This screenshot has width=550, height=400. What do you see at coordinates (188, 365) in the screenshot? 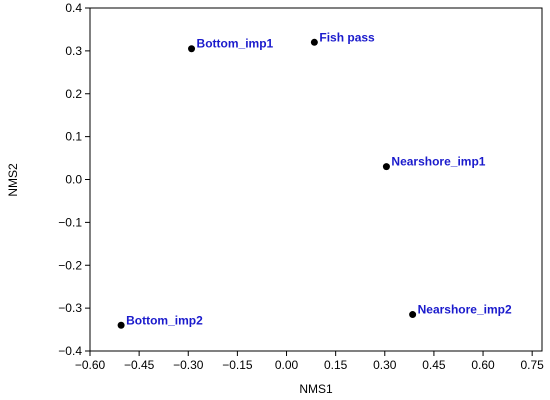
I see `x-tick-label: −0.30` at bounding box center [188, 365].